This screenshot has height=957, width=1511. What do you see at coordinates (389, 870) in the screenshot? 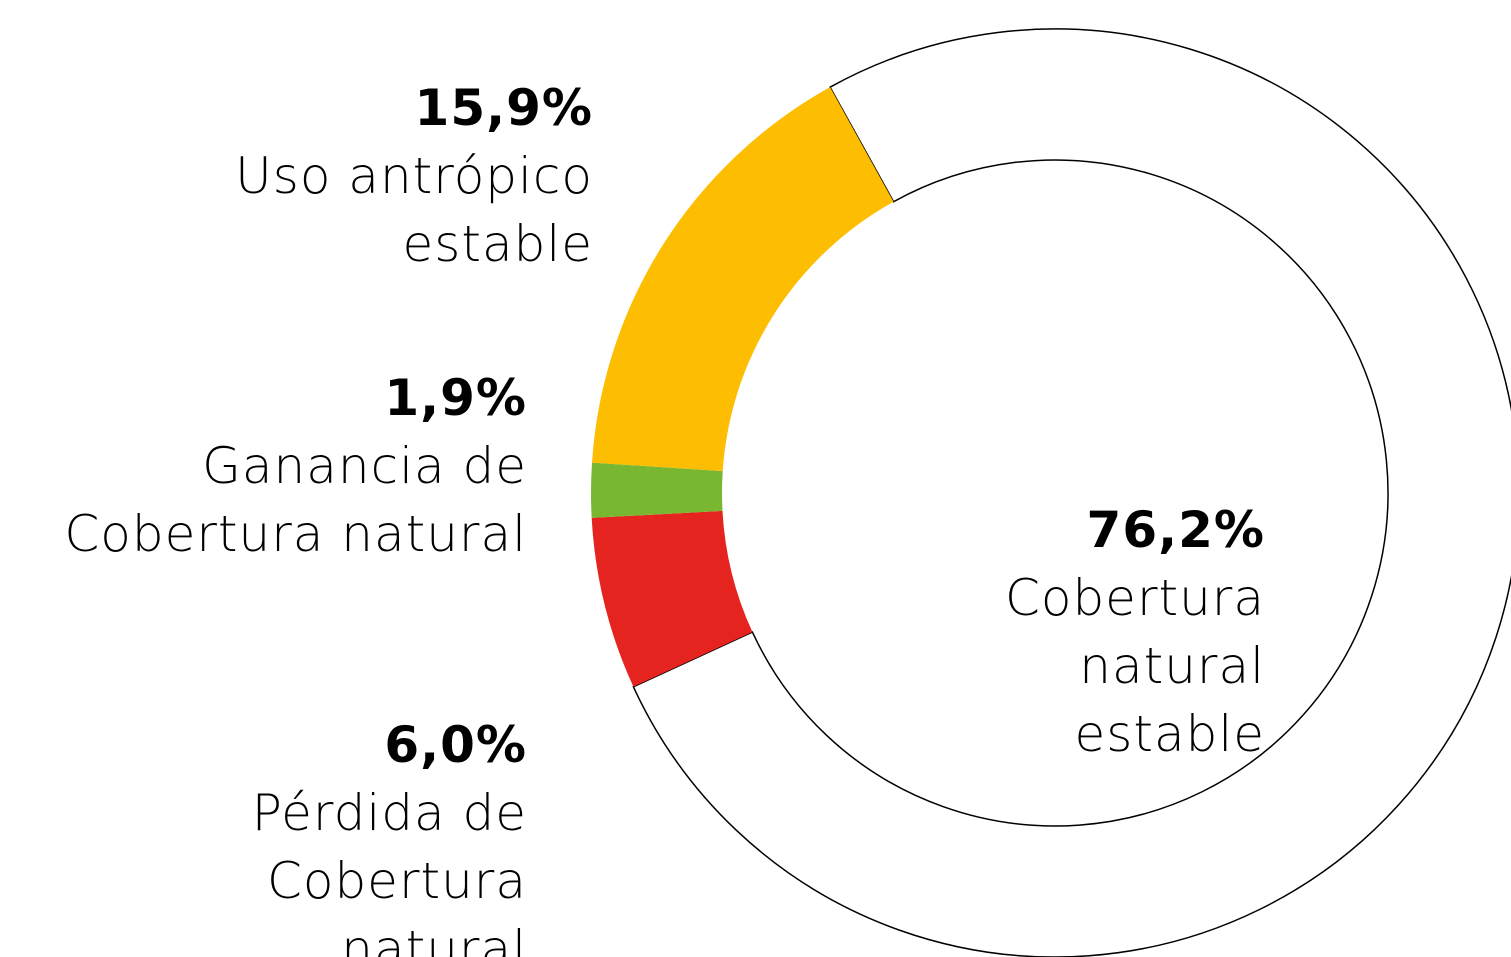
I see `category-label: Pérdida de Cobertura natural` at bounding box center [389, 870].